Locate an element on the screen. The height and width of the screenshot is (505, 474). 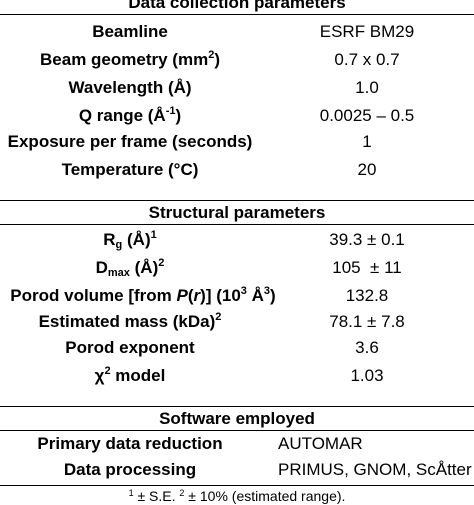
section-title-structural: Structural parameters is located at coordinates (237, 212).